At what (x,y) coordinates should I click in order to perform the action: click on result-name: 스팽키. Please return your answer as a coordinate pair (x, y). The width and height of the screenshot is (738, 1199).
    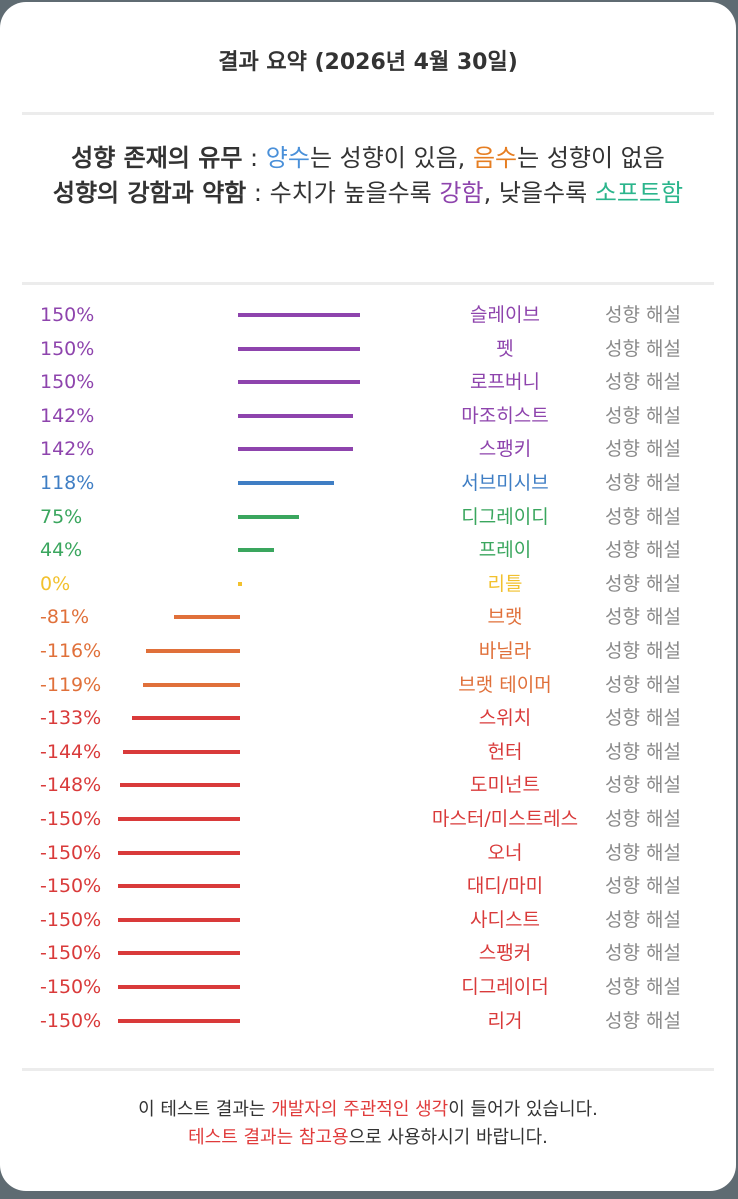
    Looking at the image, I should click on (505, 449).